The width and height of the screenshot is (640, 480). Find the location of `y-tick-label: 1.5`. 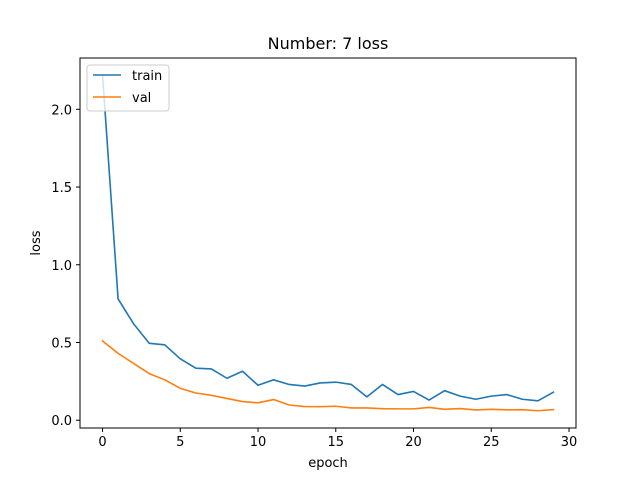

y-tick-label: 1.5 is located at coordinates (61, 188).